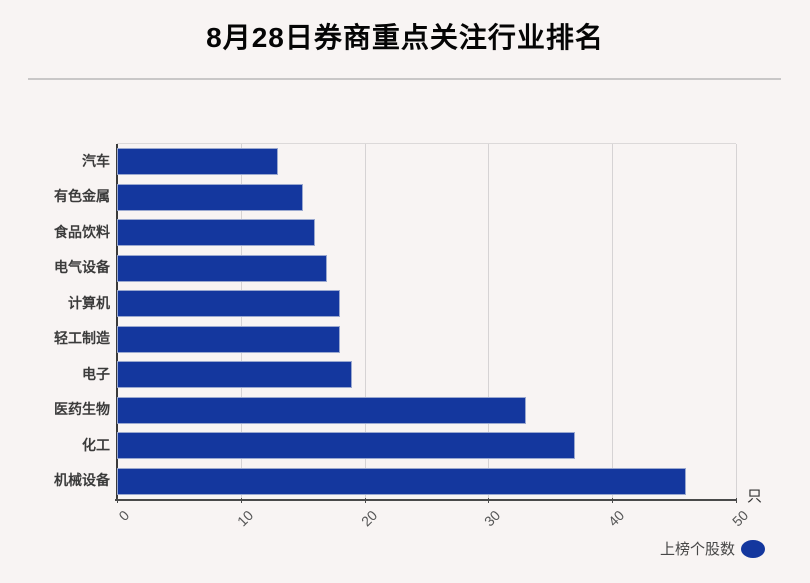  What do you see at coordinates (492, 518) in the screenshot?
I see `x-tick-label-30: 30` at bounding box center [492, 518].